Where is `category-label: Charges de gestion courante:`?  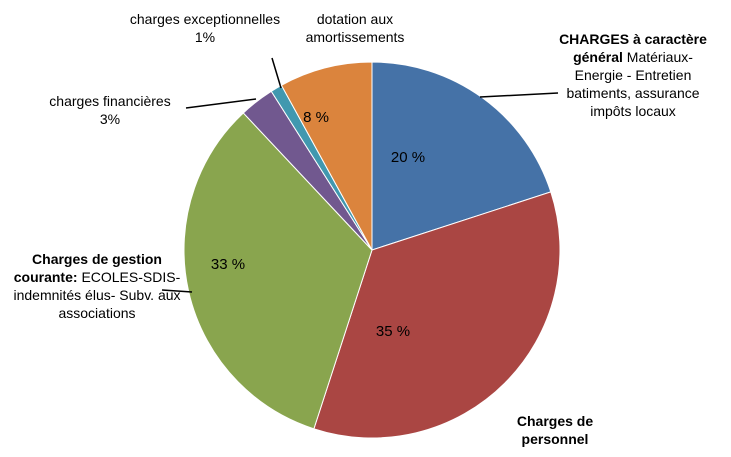 category-label: Charges de gestion courante: is located at coordinates (87, 268).